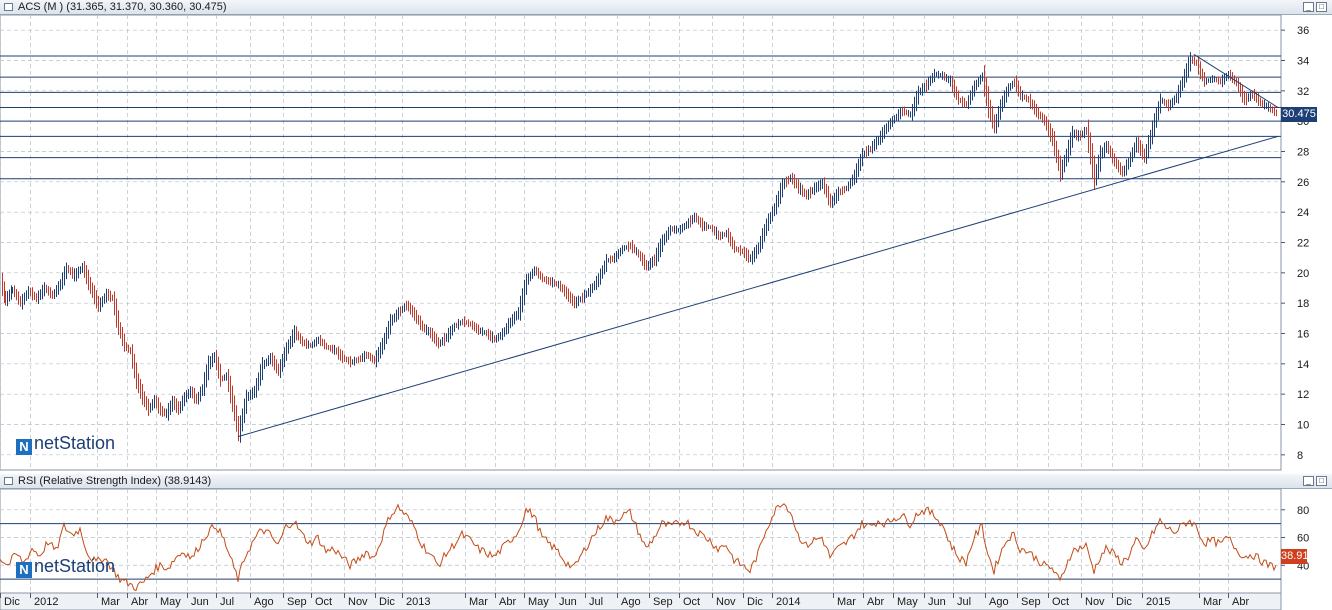 This screenshot has height=610, width=1332. I want to click on rsi-panel-title: RSI (Relative Strength Index) (38.9143), so click(115, 481).